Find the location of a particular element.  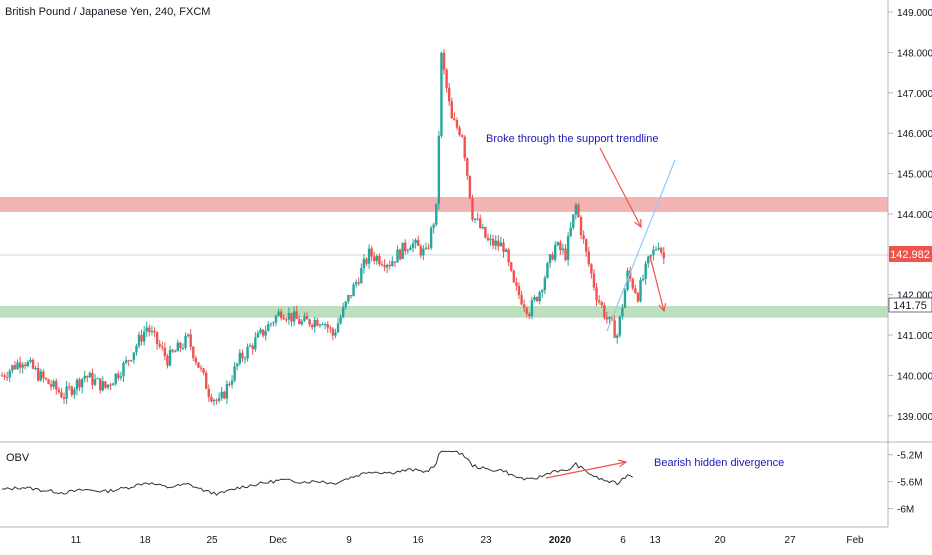

projection-arrow-head is located at coordinates (662, 308).